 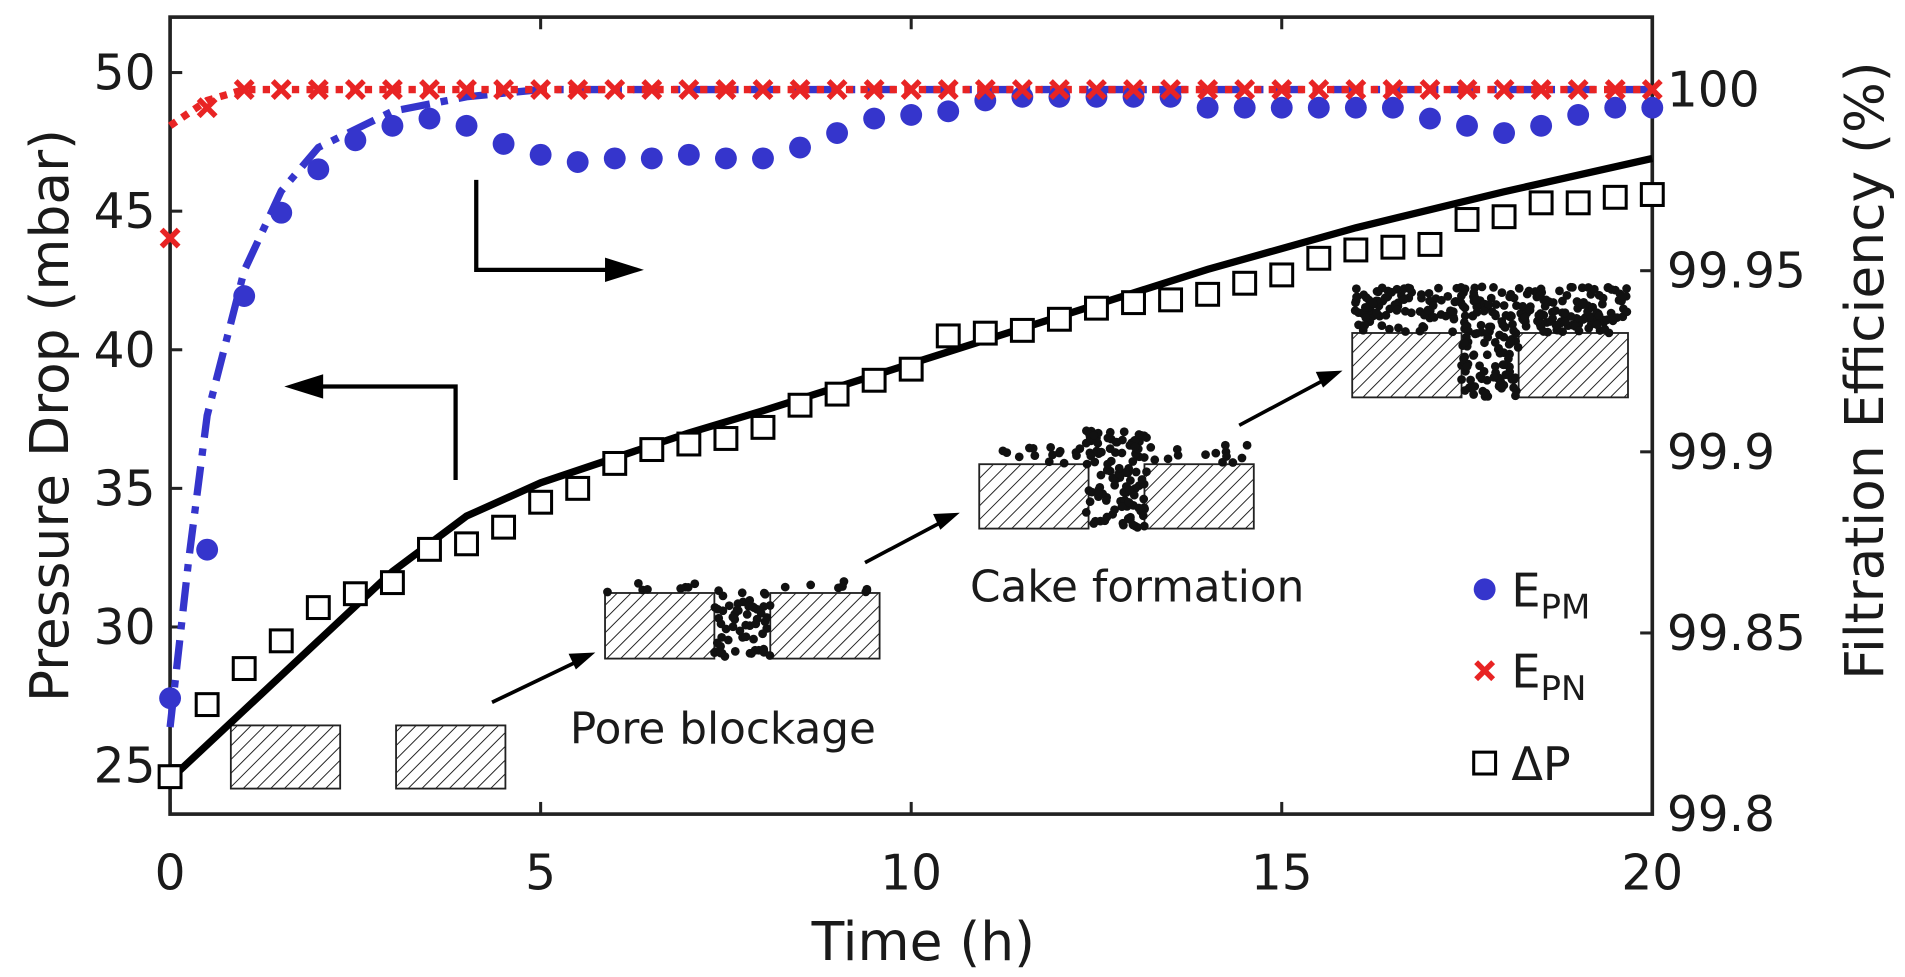 I want to click on y2-axis-label: Filtration Efficiency (%), so click(x=1864, y=370).